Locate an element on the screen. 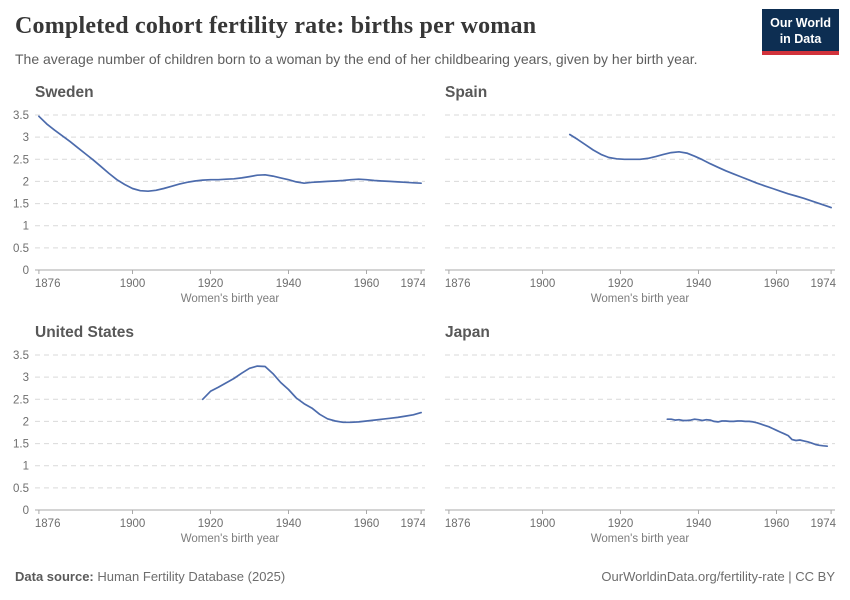  data-source-label: Data source: is located at coordinates (54, 576).